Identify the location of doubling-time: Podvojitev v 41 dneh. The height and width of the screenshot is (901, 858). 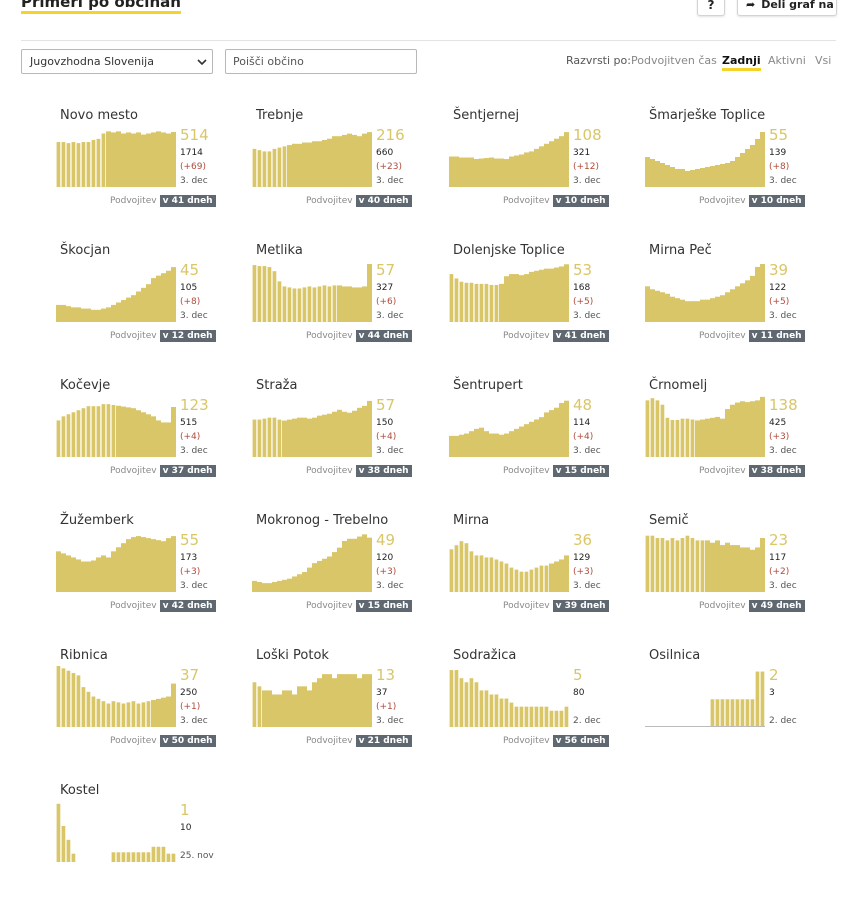
(163, 201).